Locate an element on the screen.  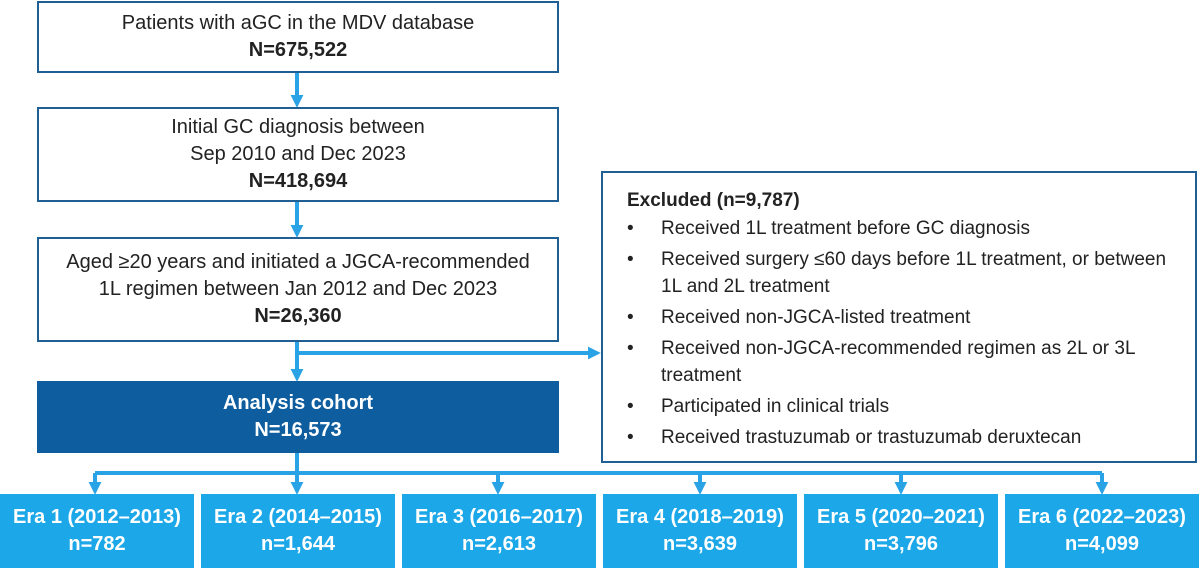
initial-diagnosis-label-line2: Sep 2010 and Dec 2023 is located at coordinates (298, 154).